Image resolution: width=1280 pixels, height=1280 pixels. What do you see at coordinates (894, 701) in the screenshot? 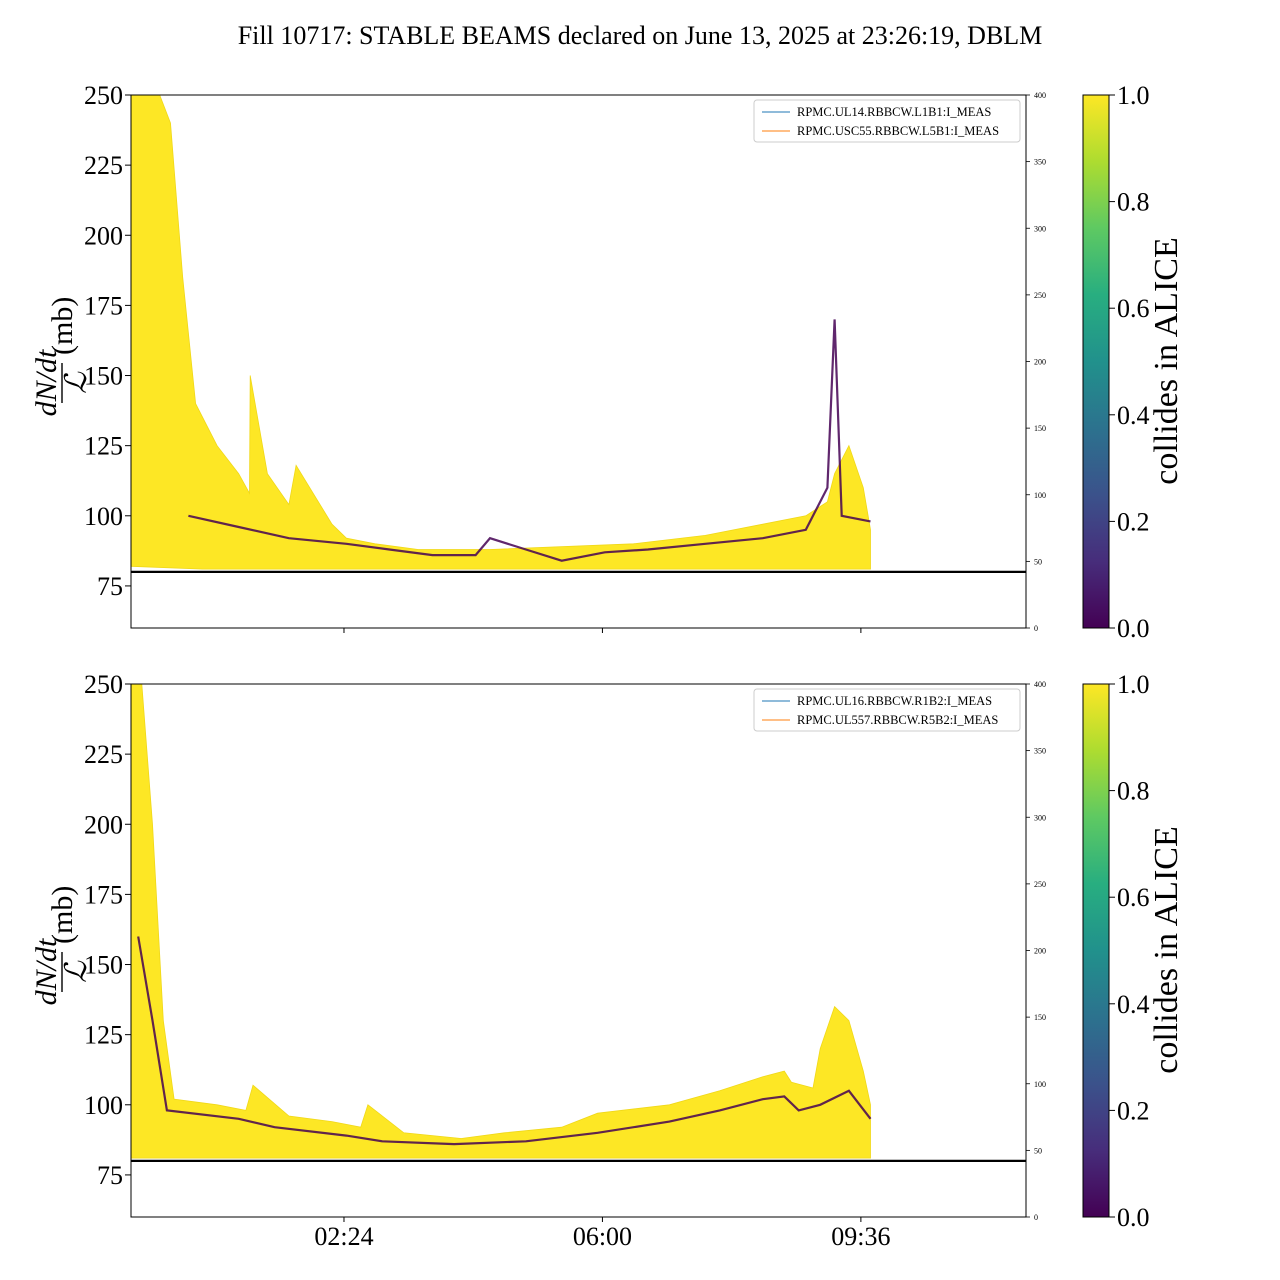
I see `bottom-legend-entry-1: RPMC.UL16.RBBCW.R1B2:I_MEAS` at bounding box center [894, 701].